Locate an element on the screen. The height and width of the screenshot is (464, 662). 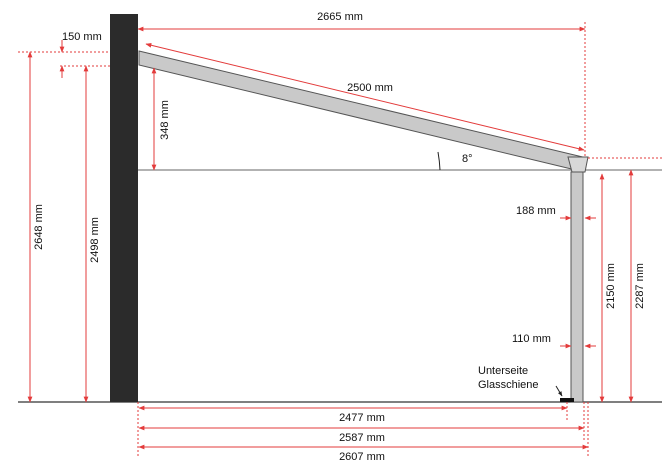
label-left-outer-height: 2648 mm is located at coordinates (39, 227).